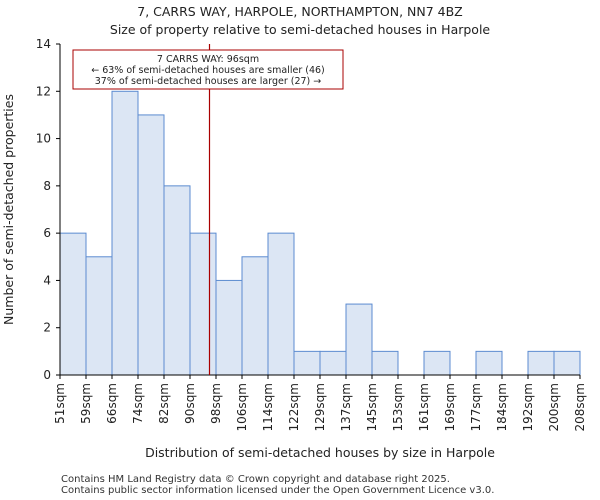  I want to click on y-tick-label: 8, so click(47, 186).